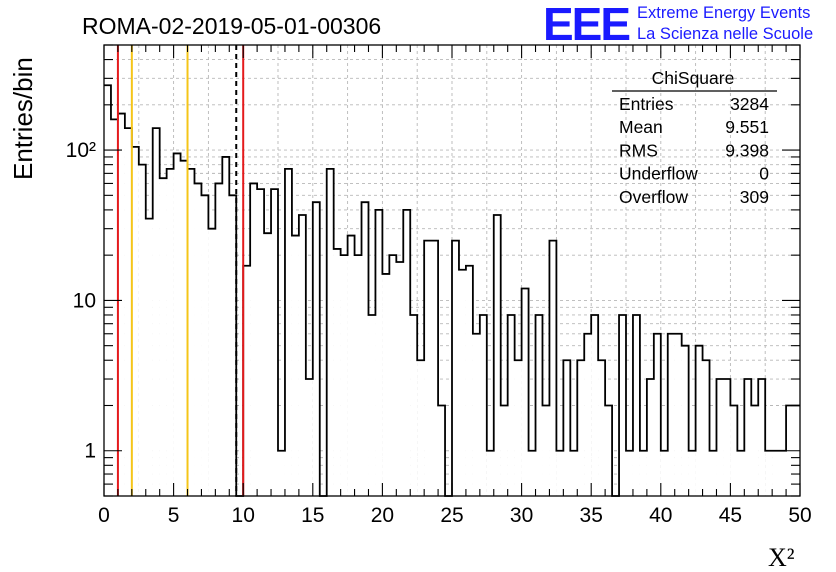  What do you see at coordinates (799, 515) in the screenshot?
I see `x-tick-label: 50` at bounding box center [799, 515].